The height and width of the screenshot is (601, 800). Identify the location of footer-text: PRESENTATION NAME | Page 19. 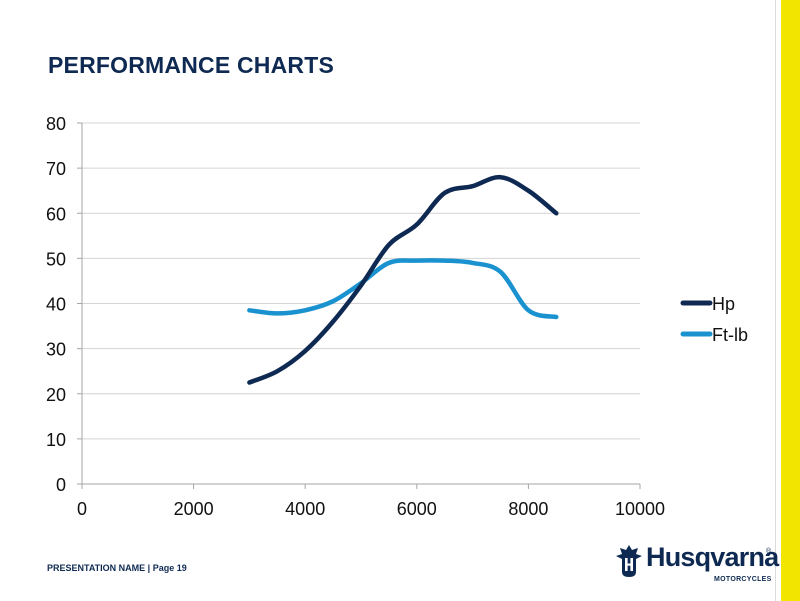
(117, 568).